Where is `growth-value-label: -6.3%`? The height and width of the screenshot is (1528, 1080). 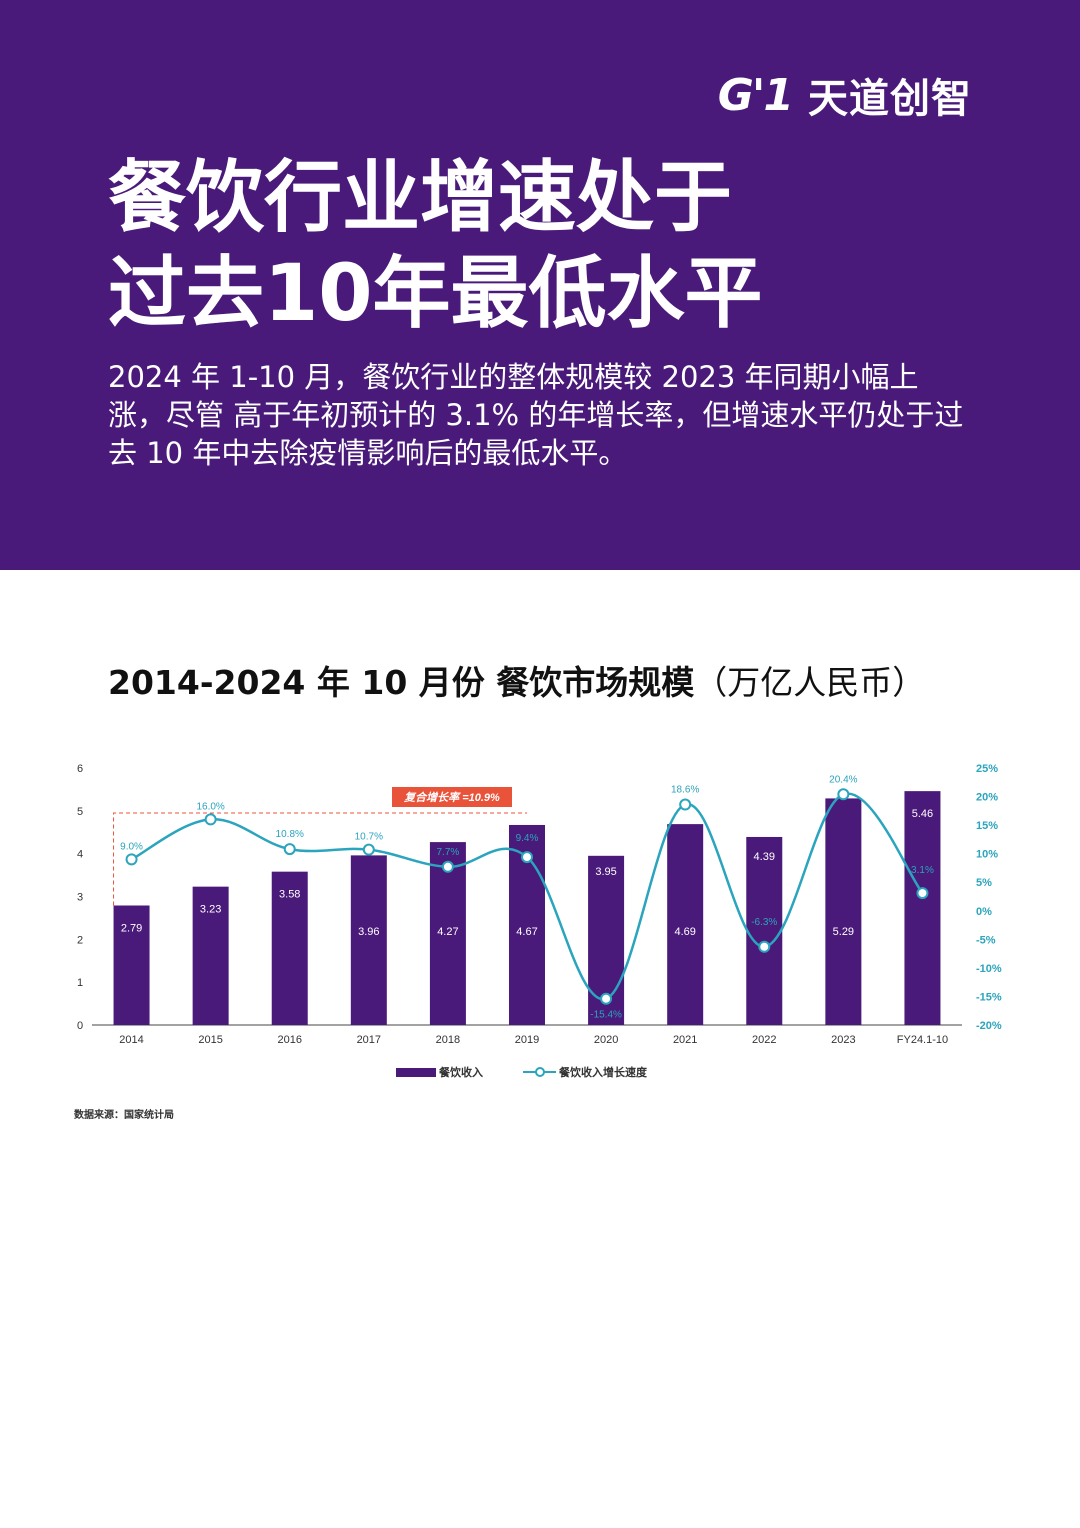
growth-value-label: -6.3% is located at coordinates (764, 922).